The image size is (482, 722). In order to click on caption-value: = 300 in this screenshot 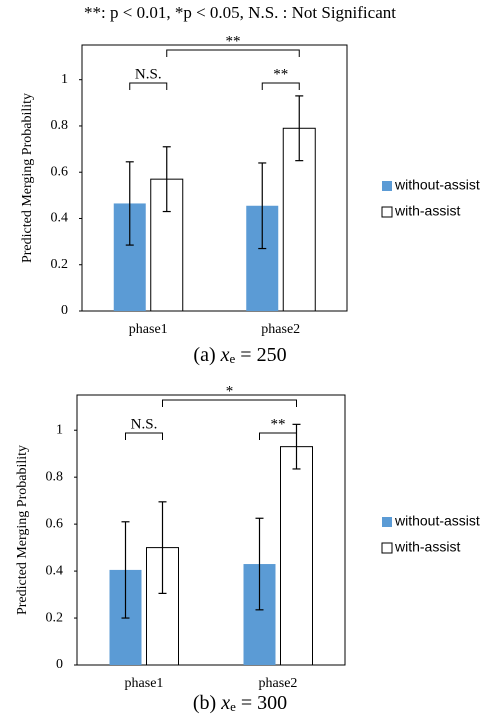, I will do `click(264, 703)`.